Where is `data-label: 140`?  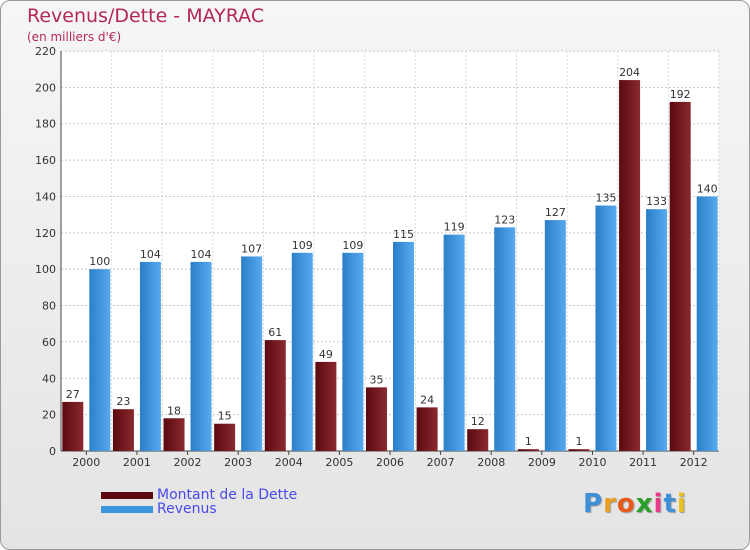 data-label: 140 is located at coordinates (707, 188).